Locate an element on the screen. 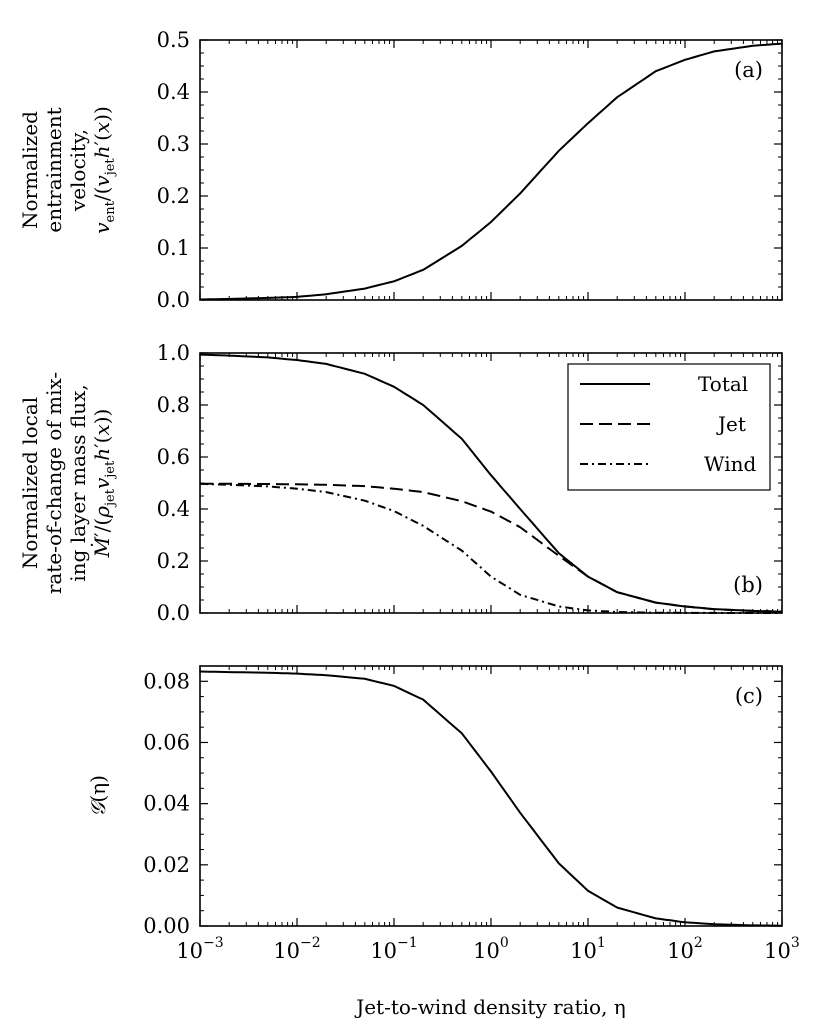 This screenshot has width=832, height=1028. panel-b-ytick-label: 0.6 is located at coordinates (173, 457).